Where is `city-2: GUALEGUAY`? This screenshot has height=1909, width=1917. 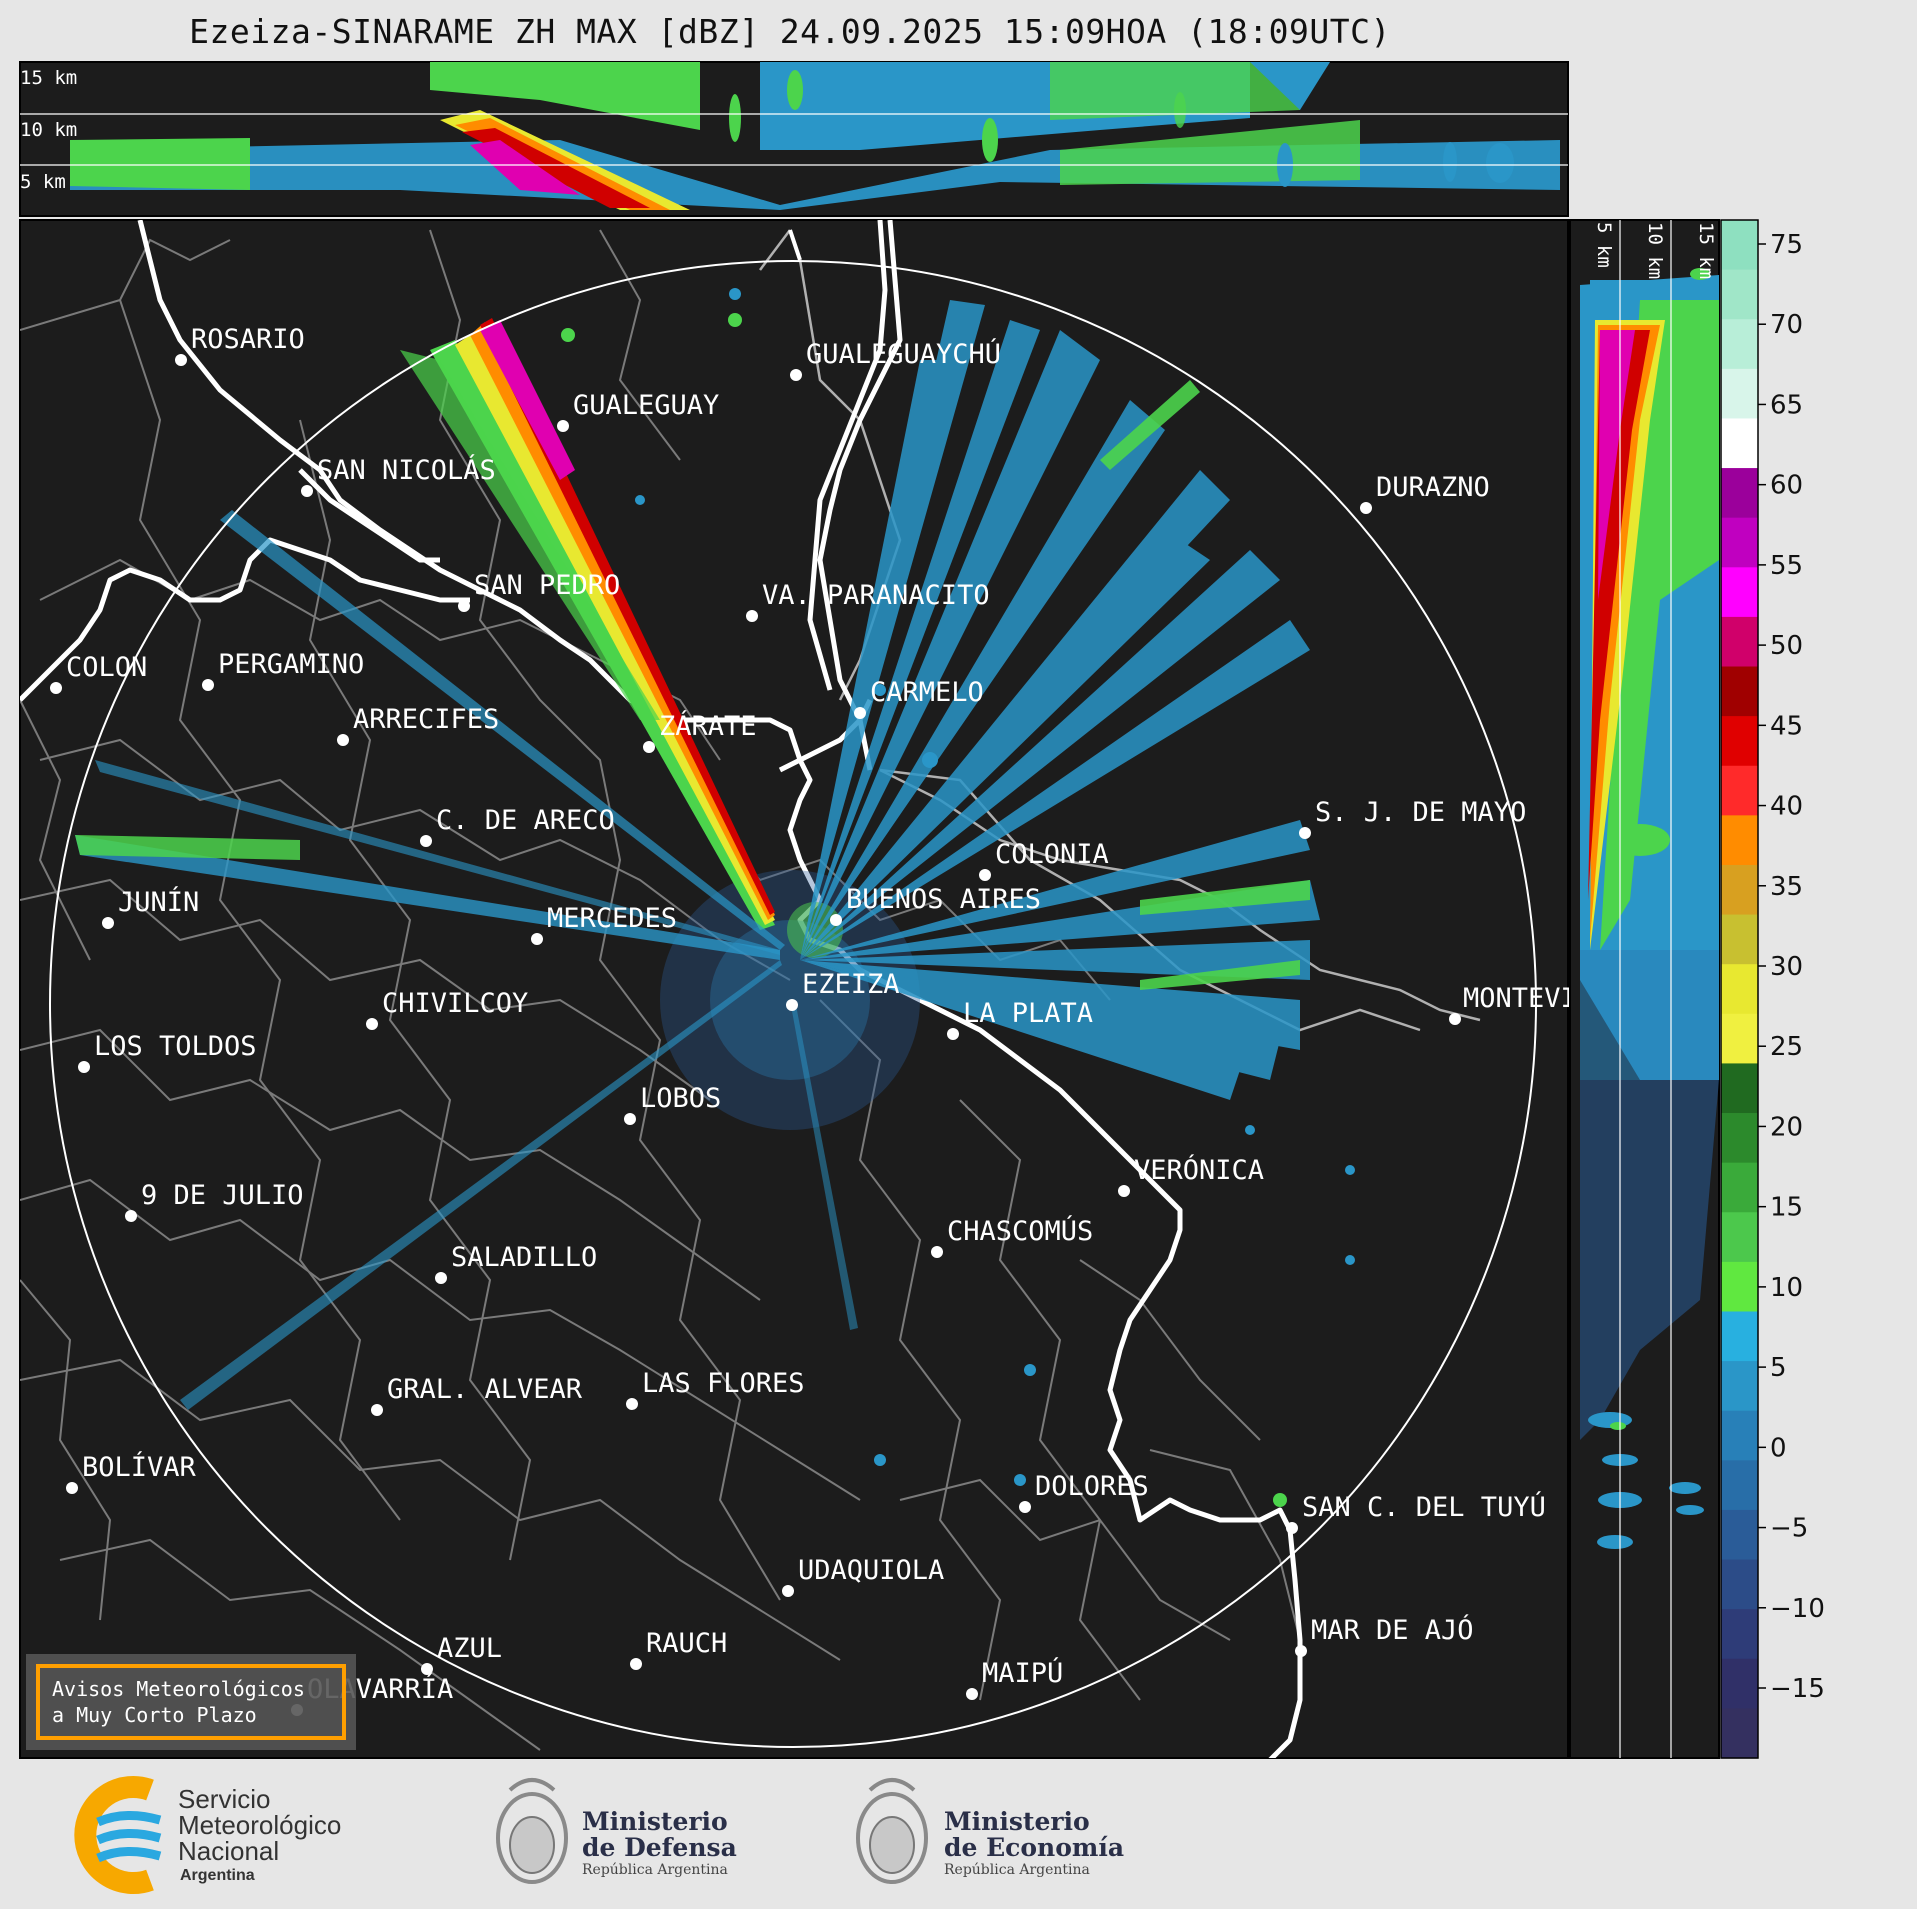
city-2: GUALEGUAY is located at coordinates (638, 411).